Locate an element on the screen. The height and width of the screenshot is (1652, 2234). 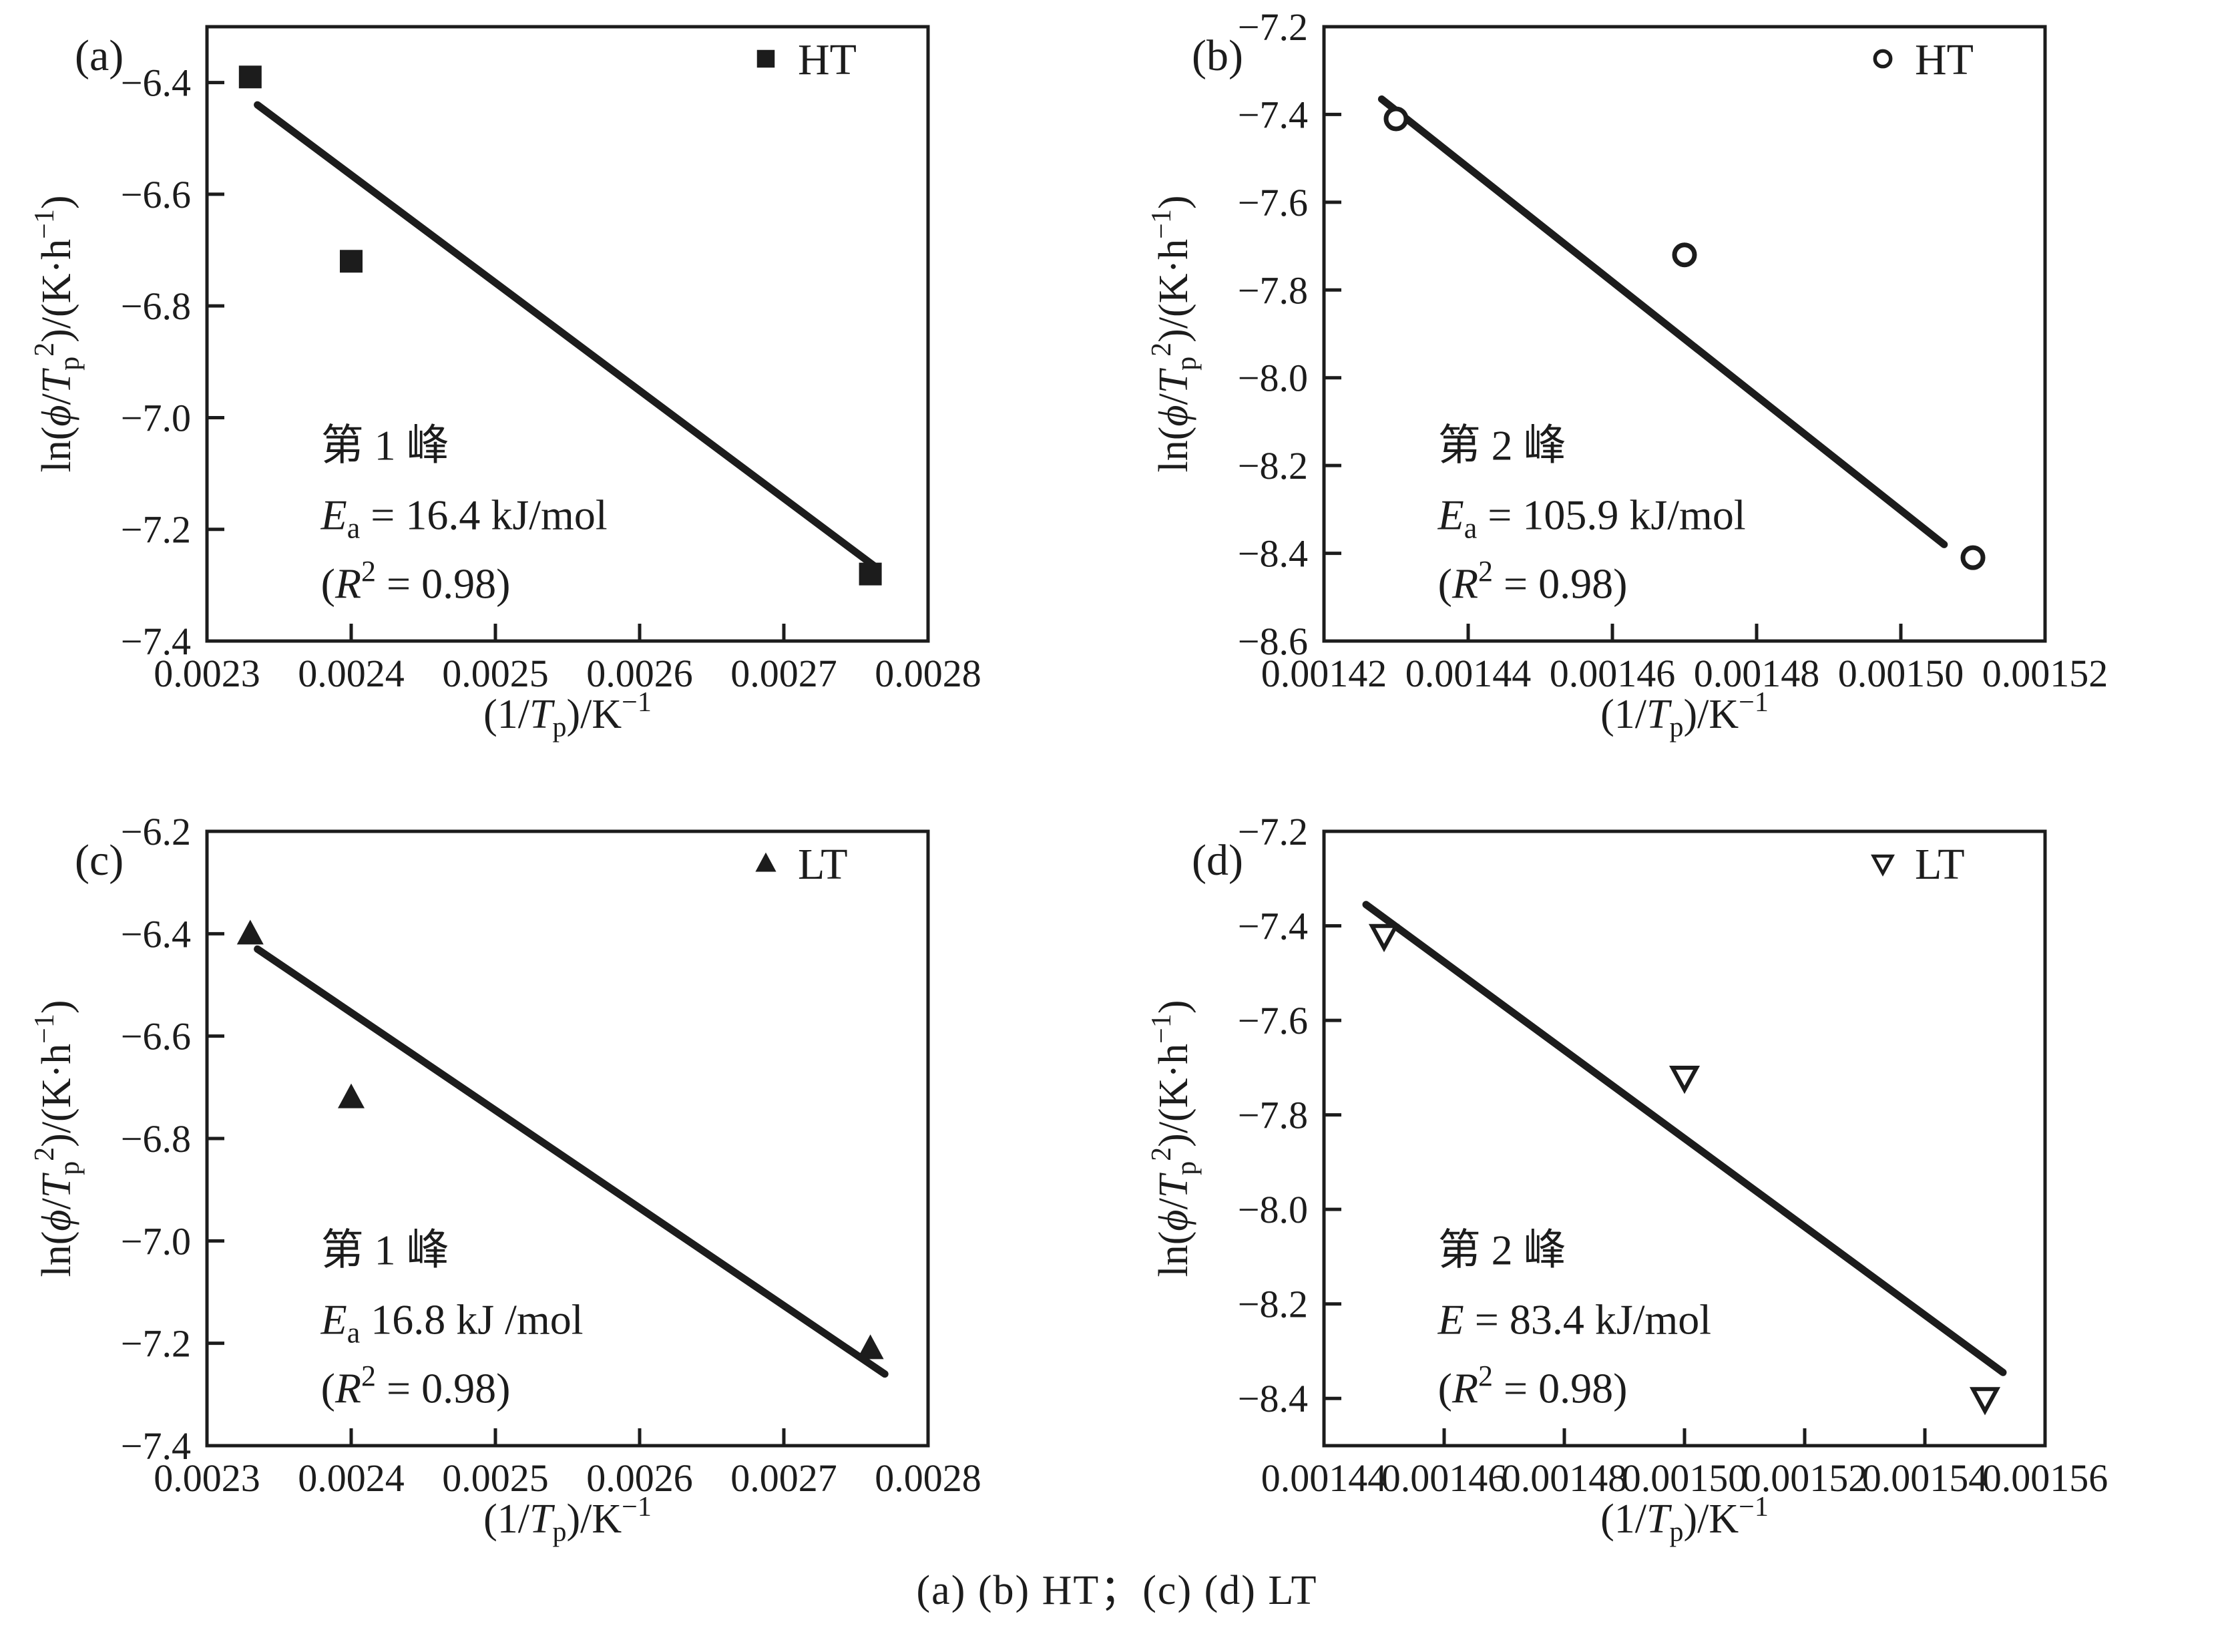
x-tick-label: 0.00142 is located at coordinates (1324, 673).